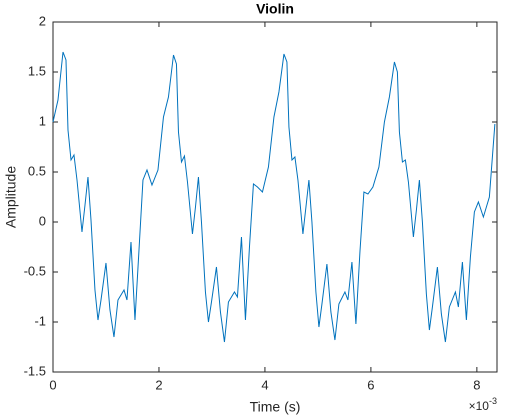  What do you see at coordinates (40, 320) in the screenshot?
I see `y-tick-label: -1` at bounding box center [40, 320].